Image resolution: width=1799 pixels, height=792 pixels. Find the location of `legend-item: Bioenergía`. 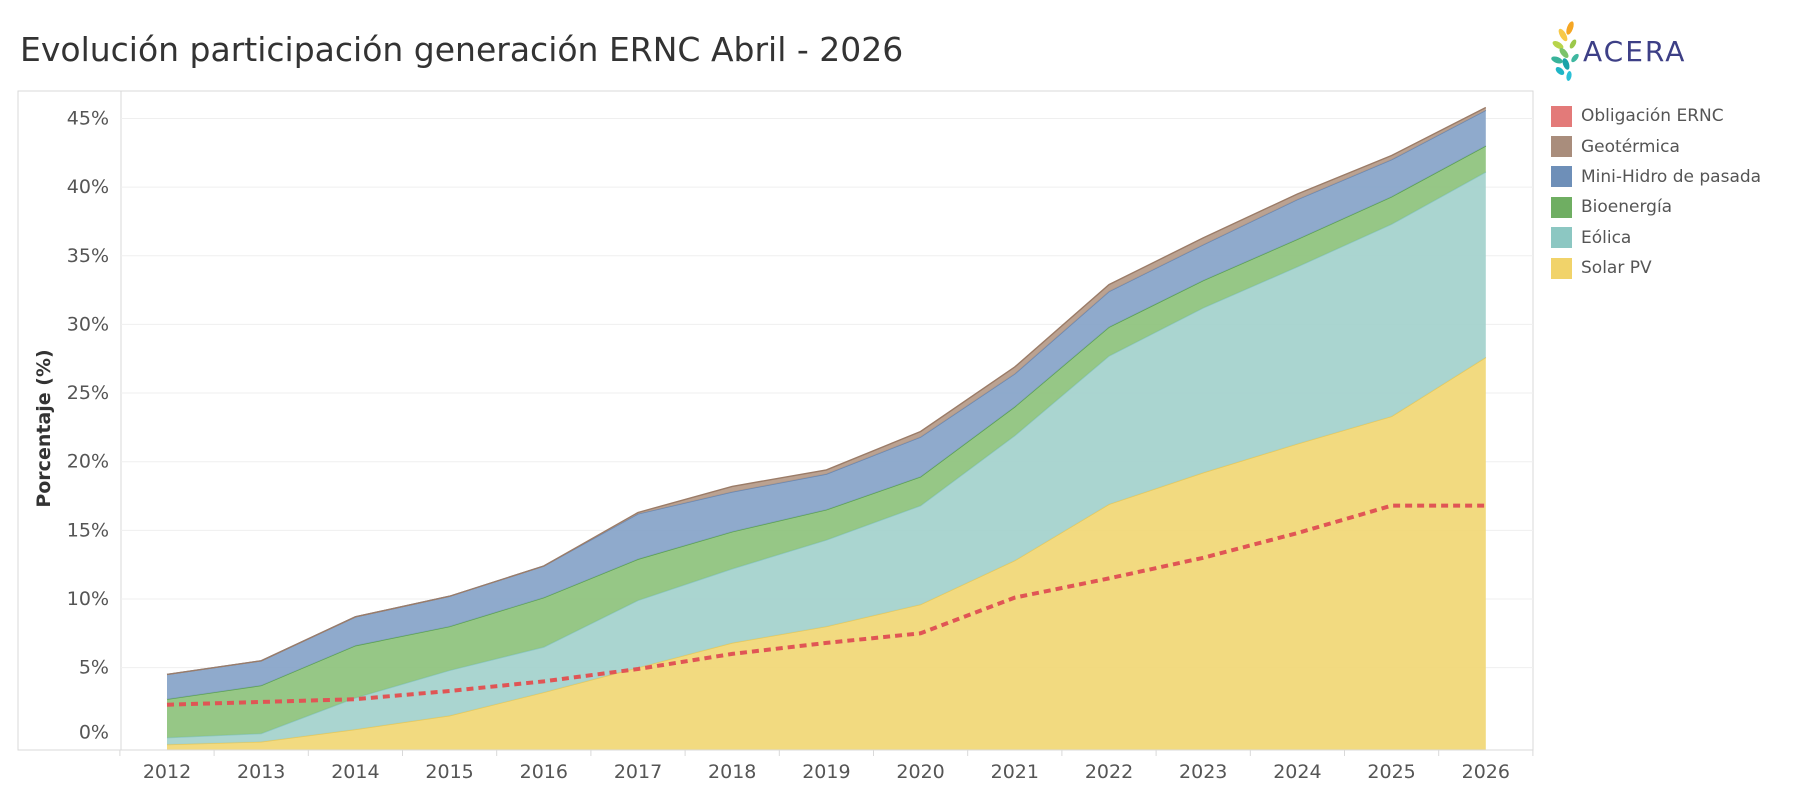

legend-item: Bioenergía is located at coordinates (1656, 207).